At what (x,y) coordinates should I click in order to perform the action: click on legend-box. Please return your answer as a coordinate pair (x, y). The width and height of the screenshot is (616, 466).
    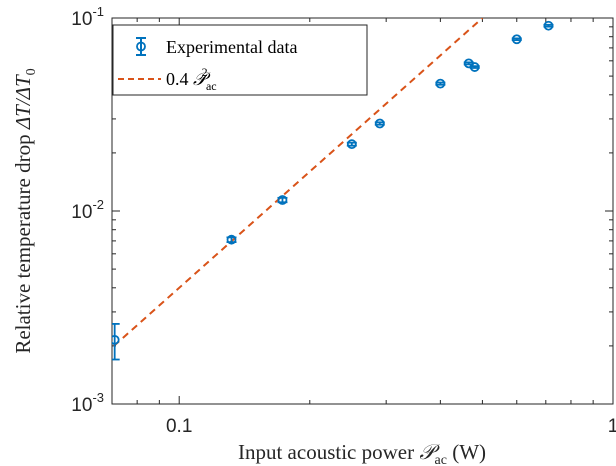
    Looking at the image, I should click on (240, 60).